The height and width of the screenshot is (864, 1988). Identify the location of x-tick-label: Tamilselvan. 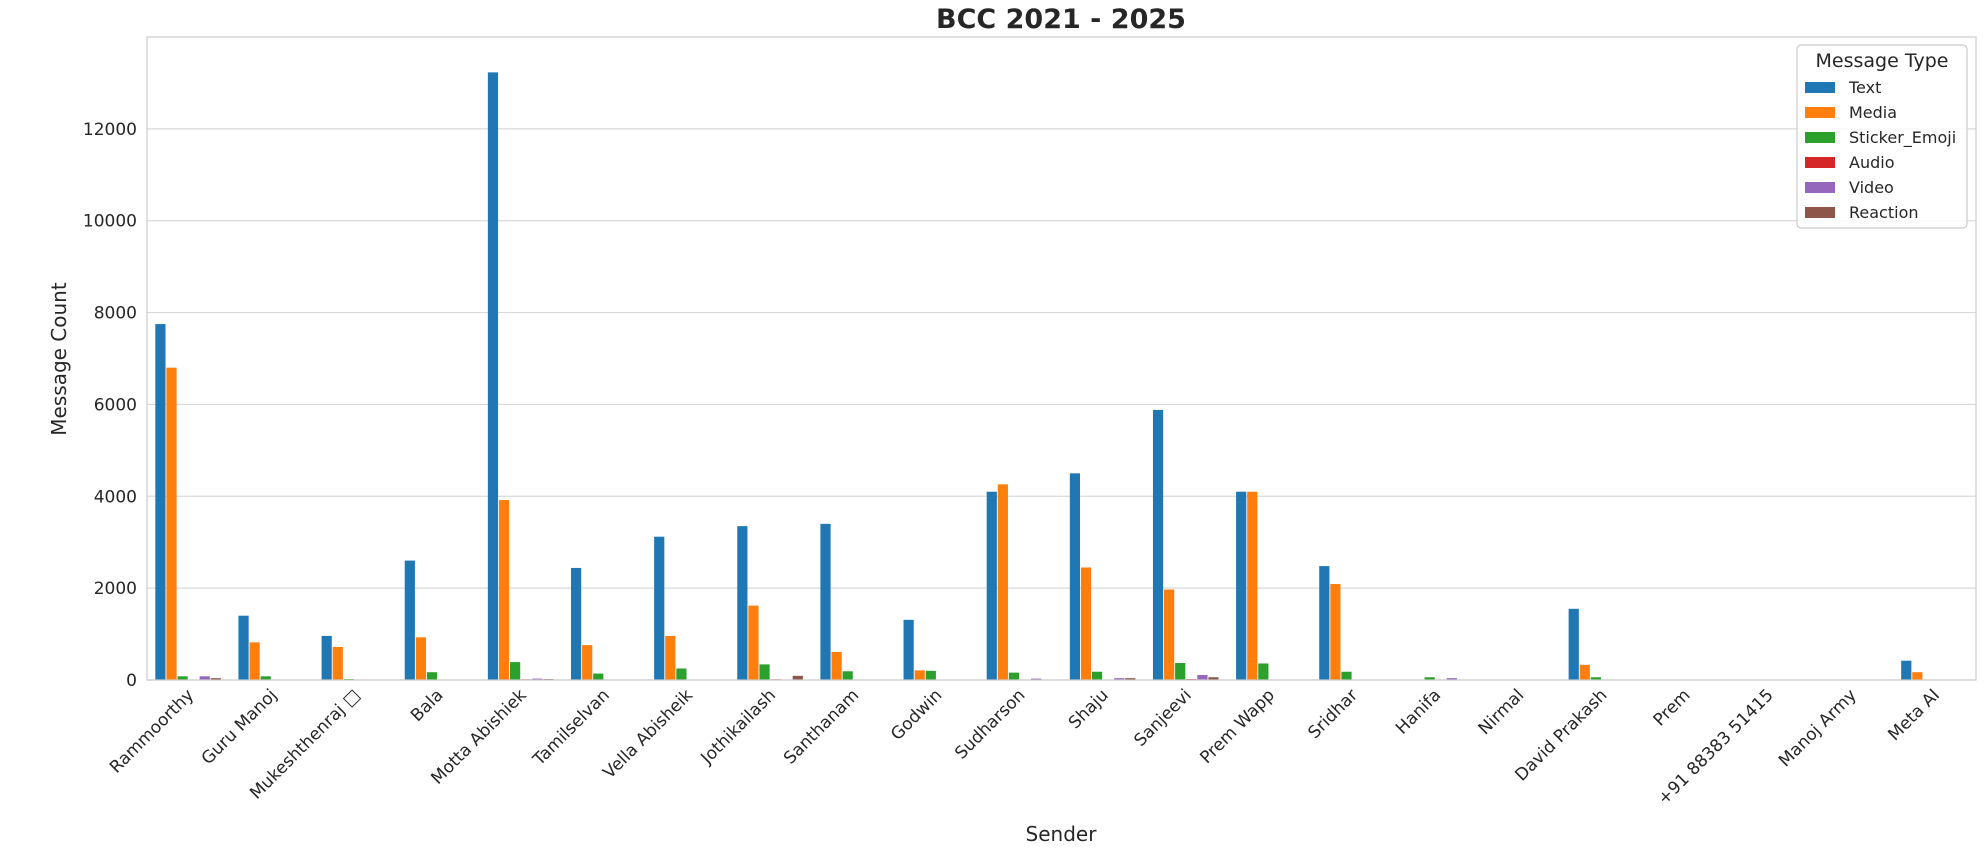
(571, 727).